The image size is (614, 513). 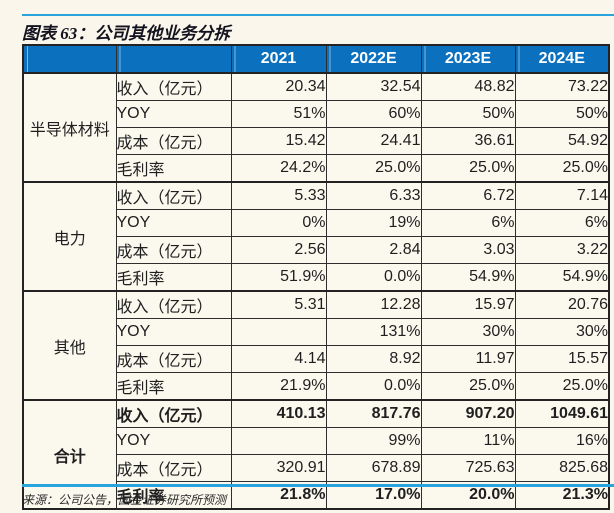 What do you see at coordinates (126, 33) in the screenshot?
I see `page-title: 图表 63：公司其他业务分拆` at bounding box center [126, 33].